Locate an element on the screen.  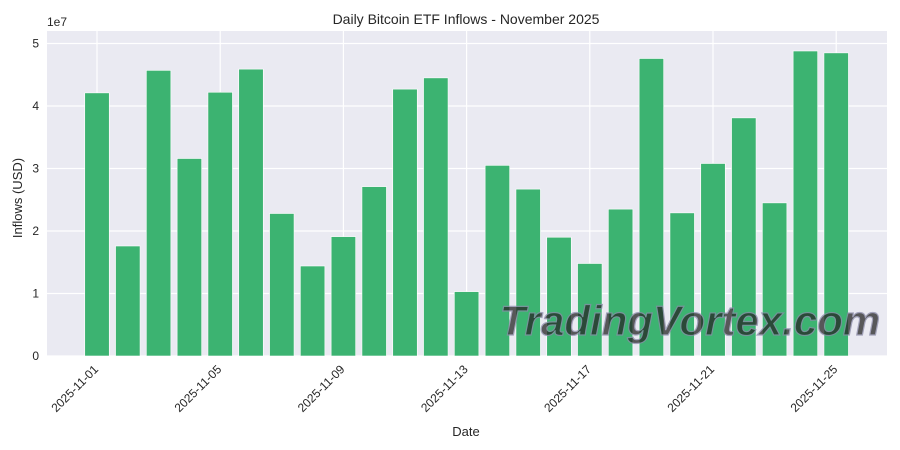
watermark-logo: TradingVortex.com is located at coordinates (690, 320).